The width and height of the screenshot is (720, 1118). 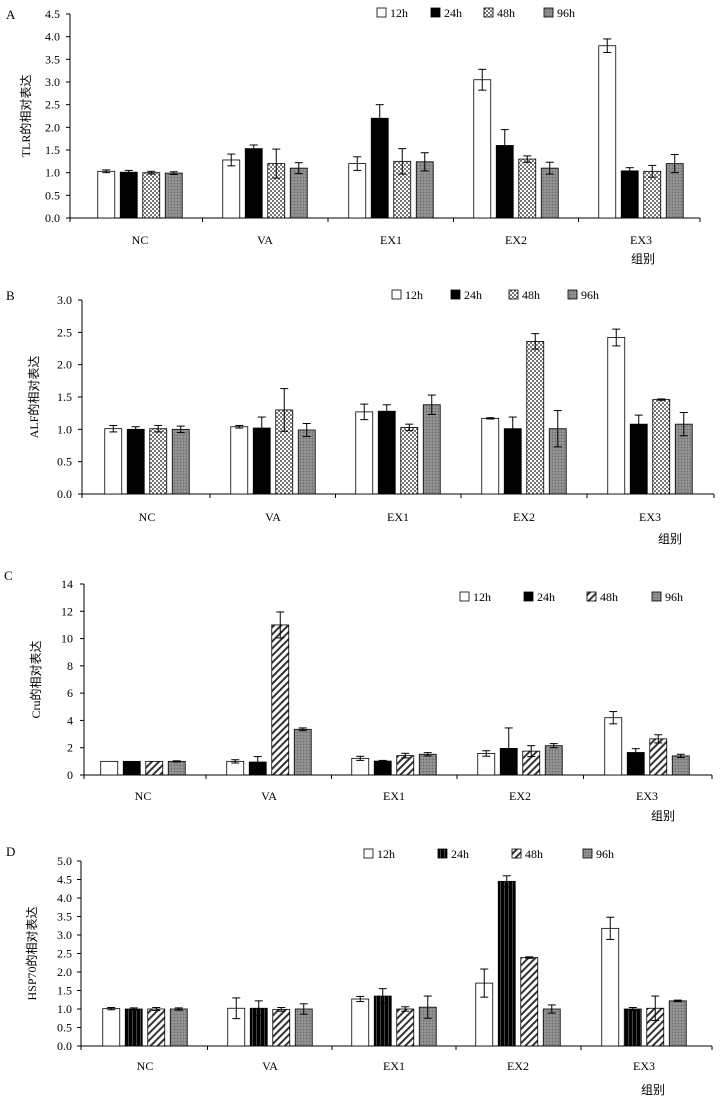 What do you see at coordinates (25, 116) in the screenshot?
I see `y-axis-label: TLR的相对表达` at bounding box center [25, 116].